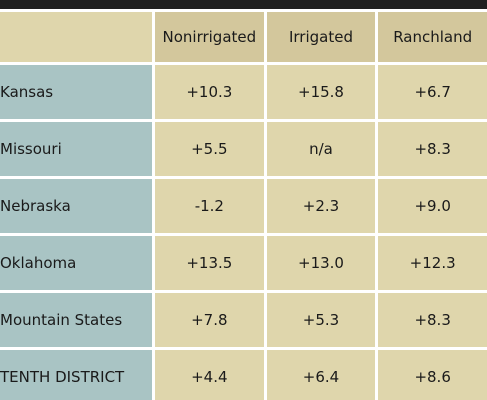 This screenshot has width=487, height=400. Describe the element at coordinates (209, 206) in the screenshot. I see `cell-nonirrigated: -1.2` at that location.